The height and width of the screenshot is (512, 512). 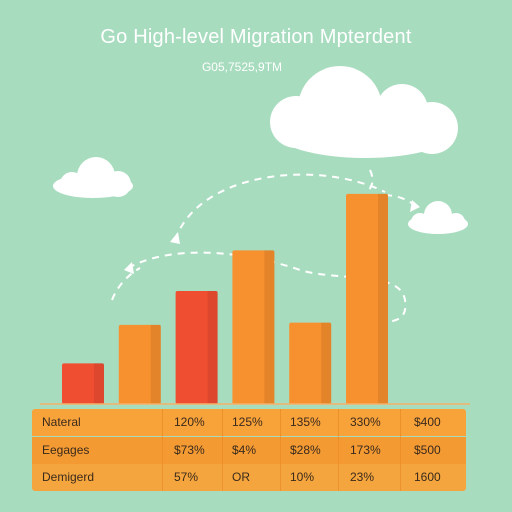 What do you see at coordinates (256, 37) in the screenshot?
I see `chart-title: Go High-level Migration Mpterdent` at bounding box center [256, 37].